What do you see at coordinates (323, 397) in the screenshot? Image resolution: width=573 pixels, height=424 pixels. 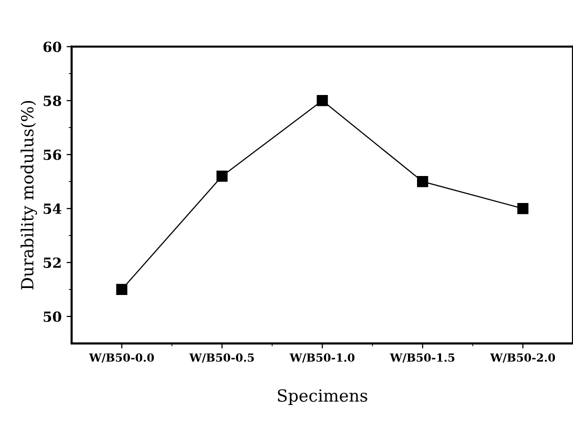 I see `x-axis-title: Specimens` at bounding box center [323, 397].